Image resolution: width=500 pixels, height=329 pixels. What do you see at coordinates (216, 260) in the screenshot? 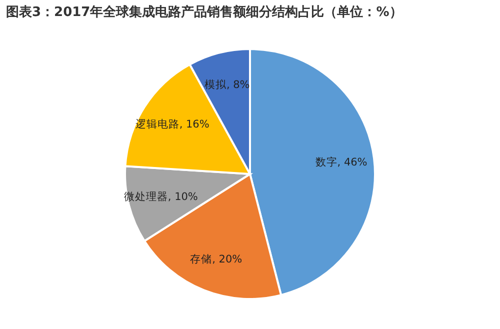
I see `slice-label: 存储, 20%` at bounding box center [216, 260].